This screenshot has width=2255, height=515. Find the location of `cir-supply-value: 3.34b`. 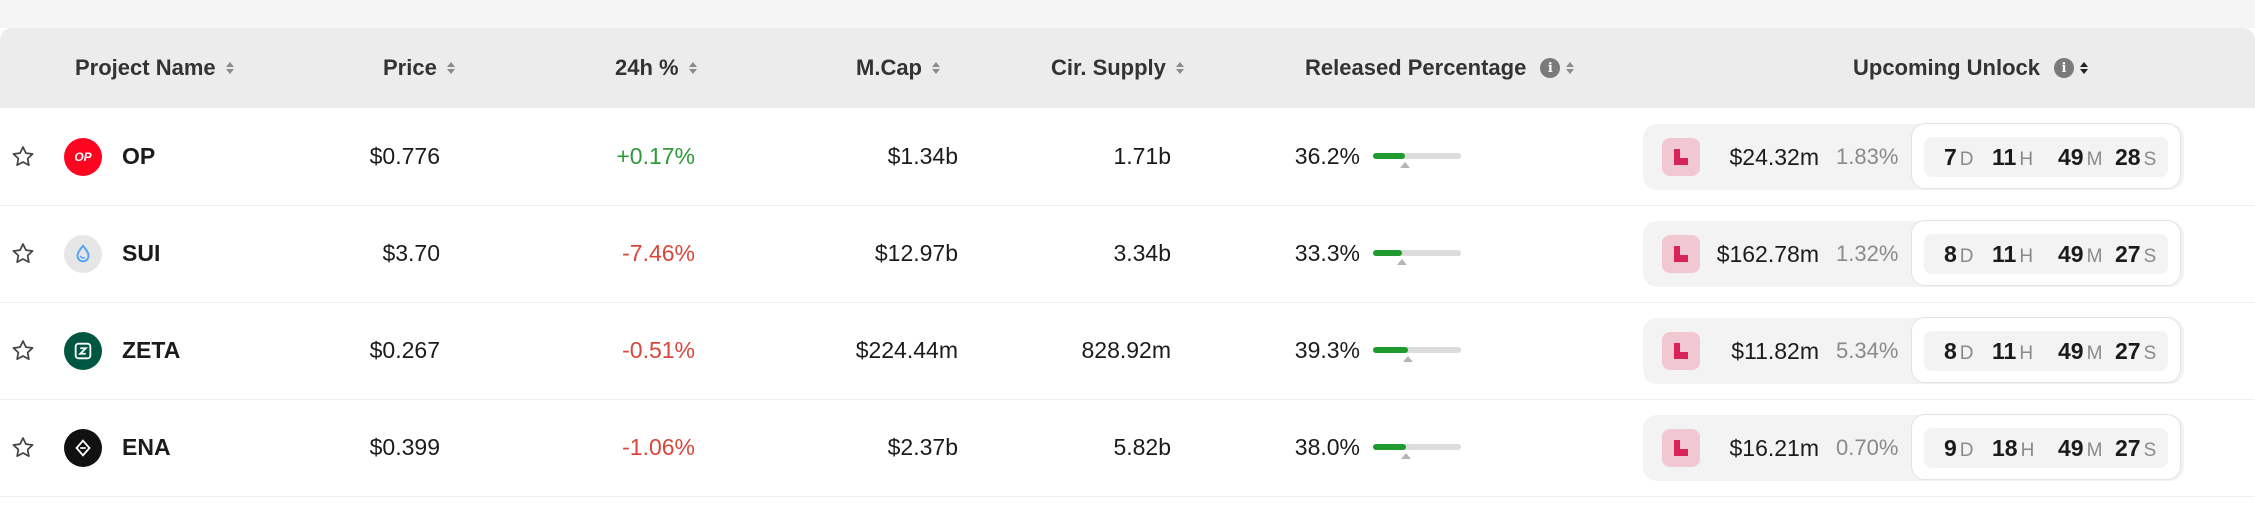

cir-supply-value: 3.34b is located at coordinates (1142, 253).